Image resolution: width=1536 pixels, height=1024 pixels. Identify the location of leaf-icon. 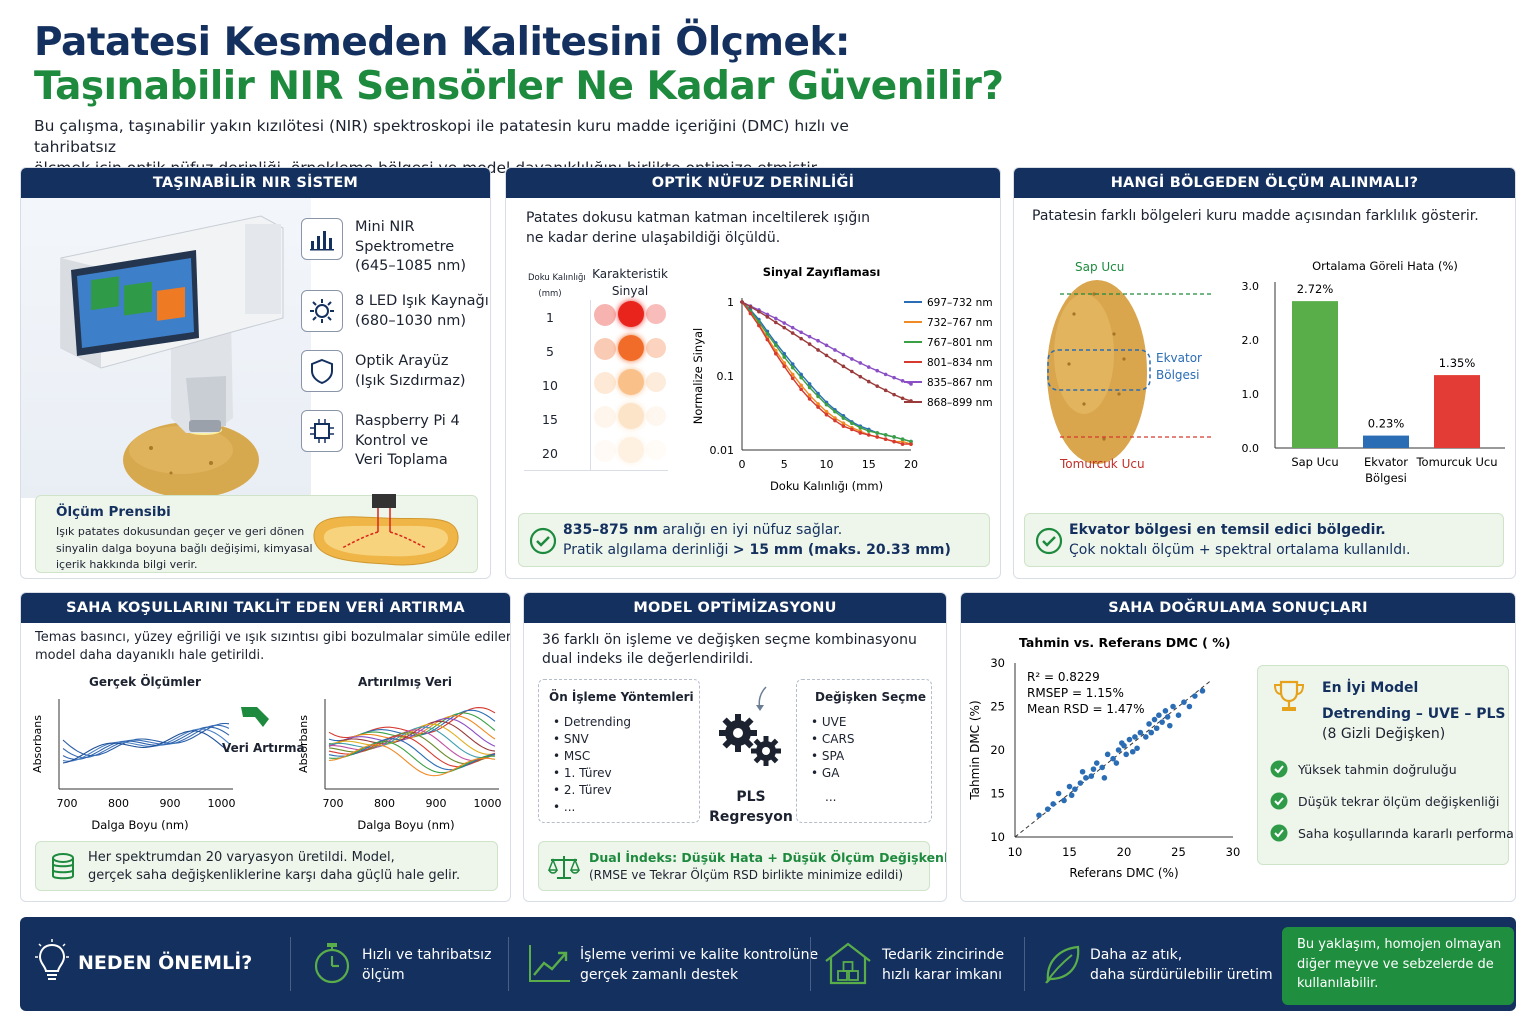
(1062, 964).